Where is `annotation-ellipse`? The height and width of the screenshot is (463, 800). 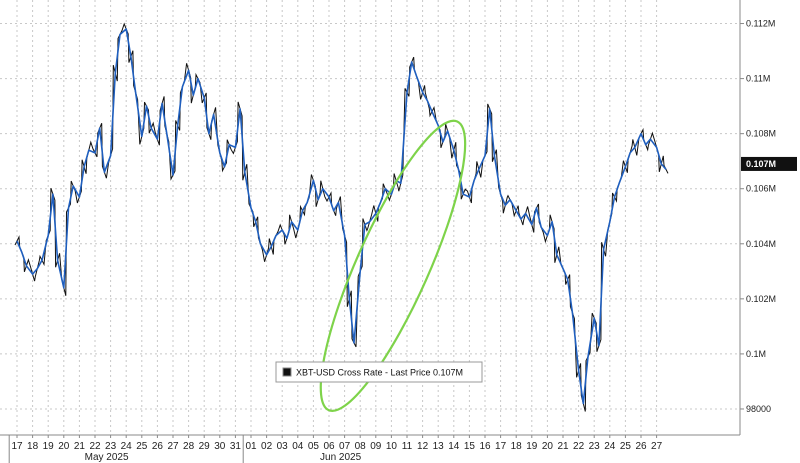 annotation-ellipse is located at coordinates (393, 265).